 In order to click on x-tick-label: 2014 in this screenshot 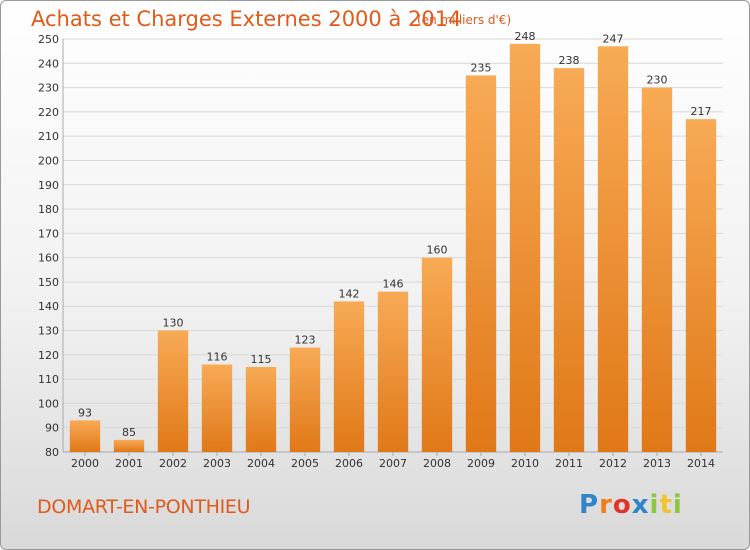, I will do `click(701, 463)`.